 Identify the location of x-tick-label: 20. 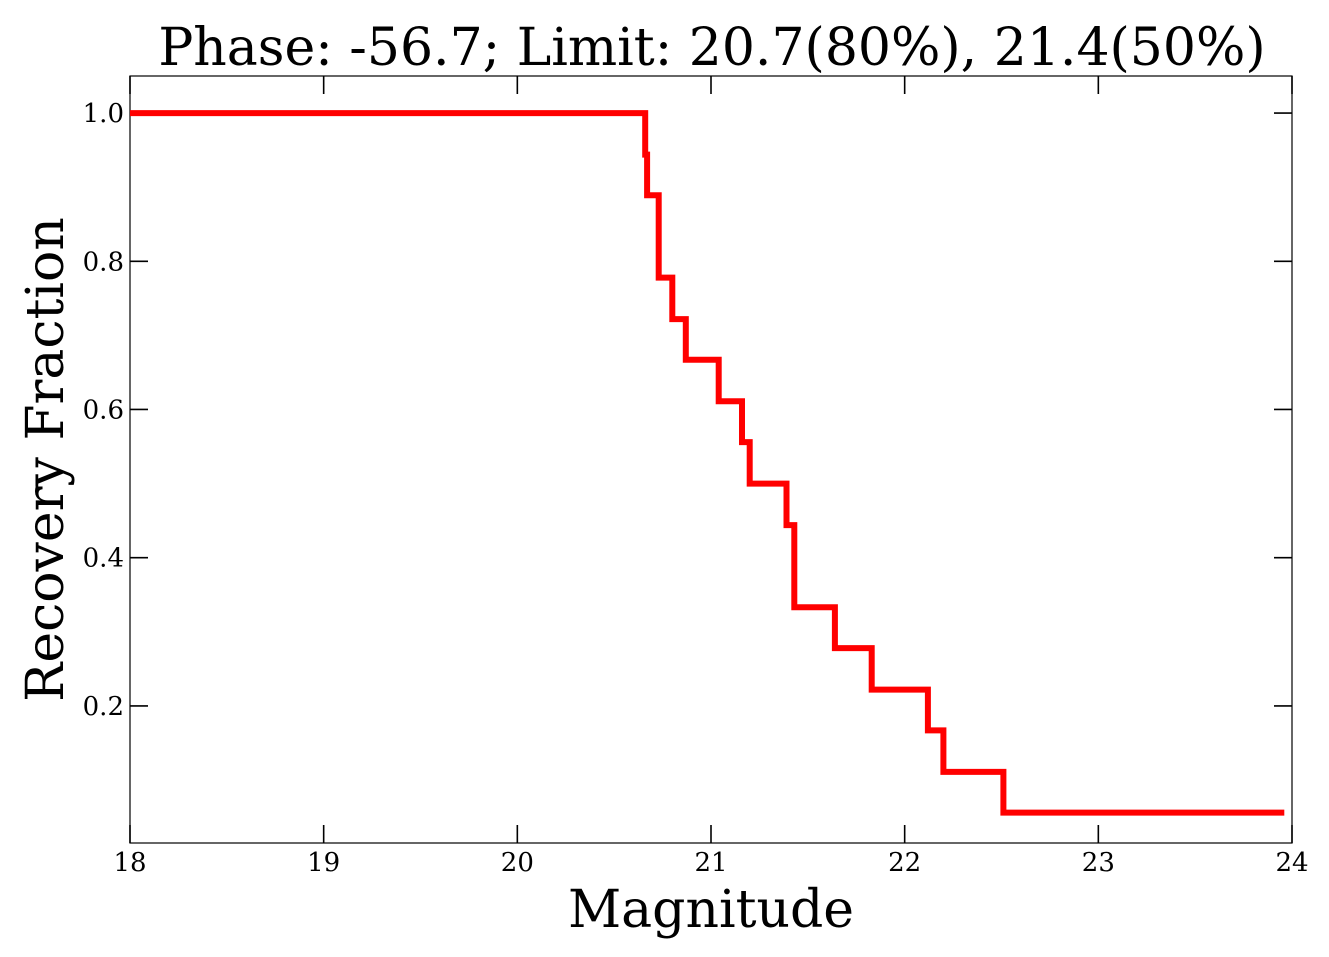
(517, 863).